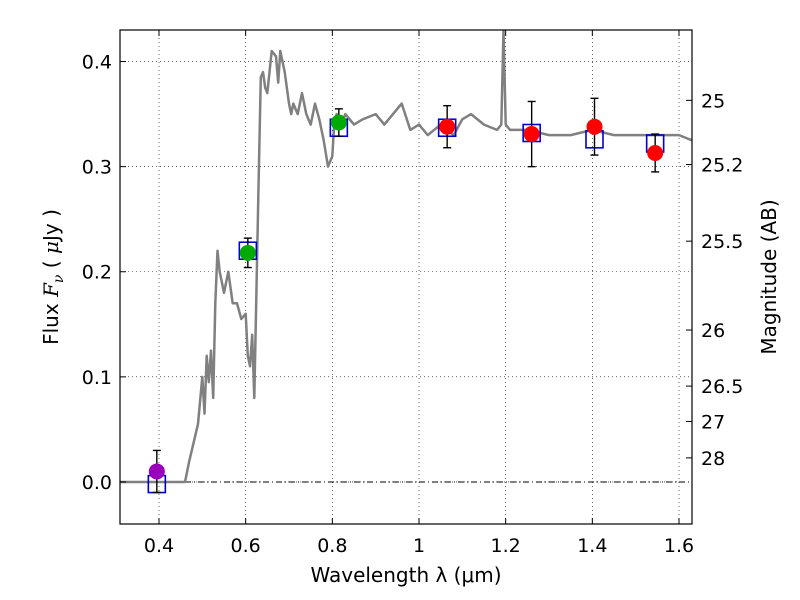  I want to click on y-tick-label: 0.0, so click(97, 483).